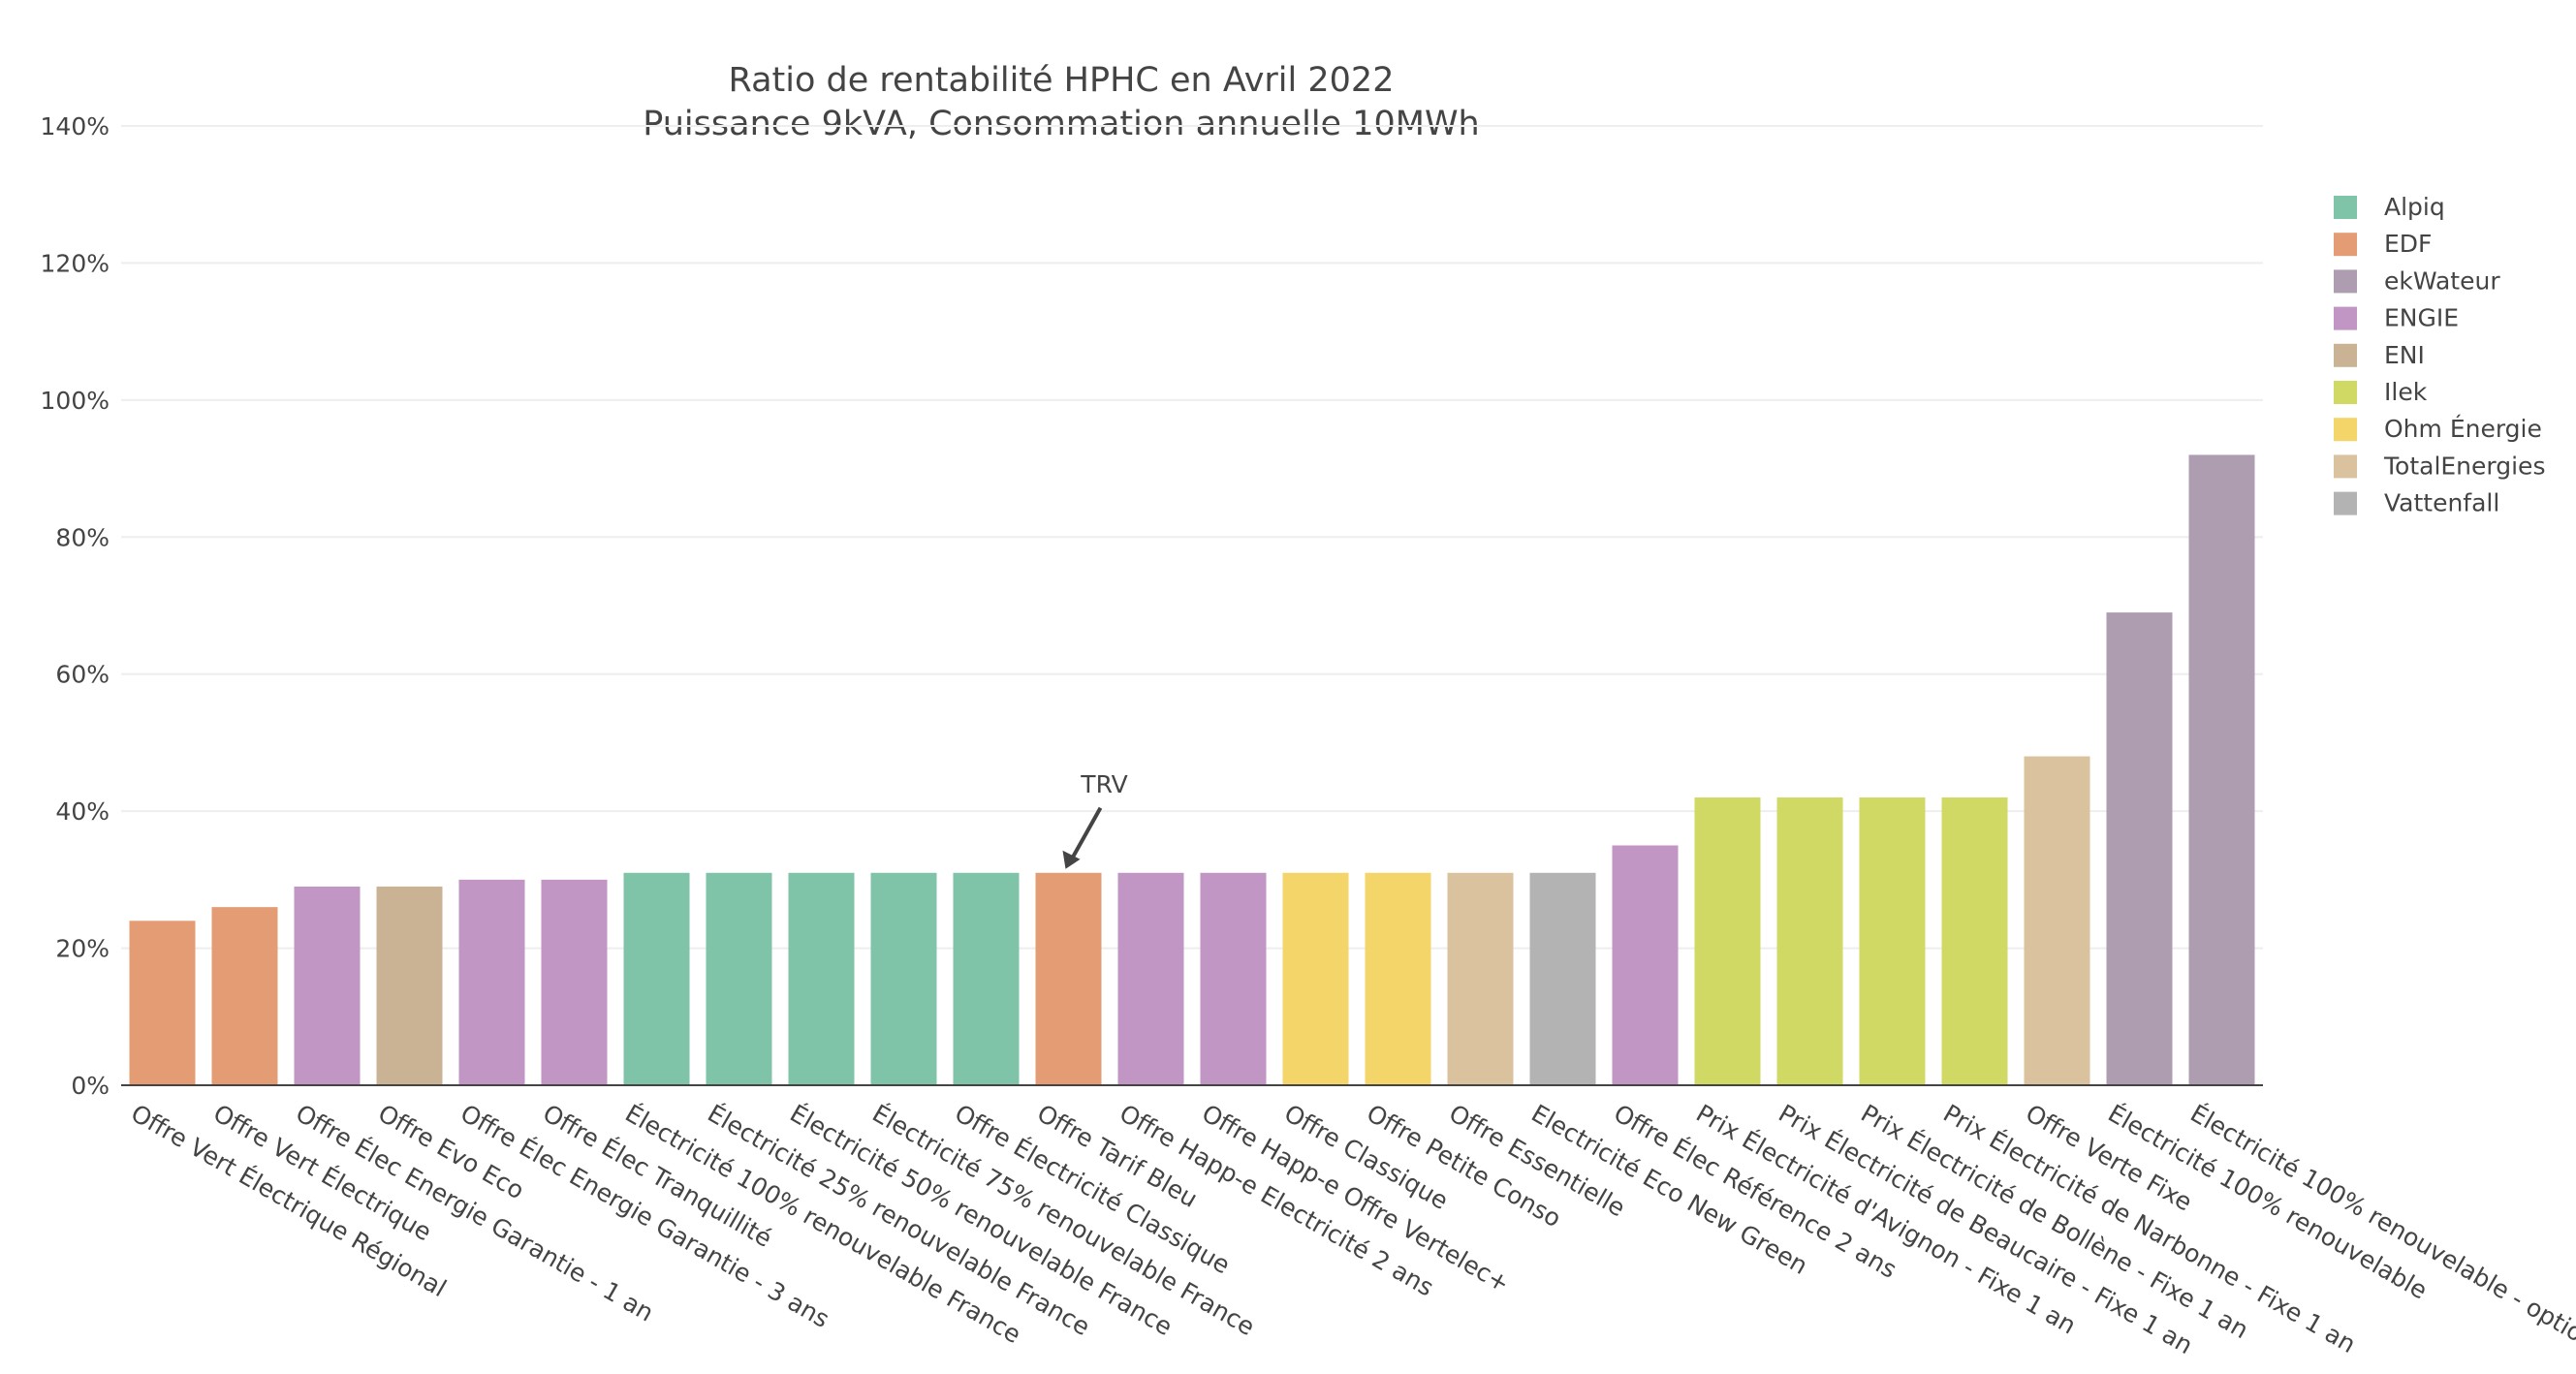 The height and width of the screenshot is (1374, 2576). I want to click on y-tick-label: 40%, so click(82, 811).